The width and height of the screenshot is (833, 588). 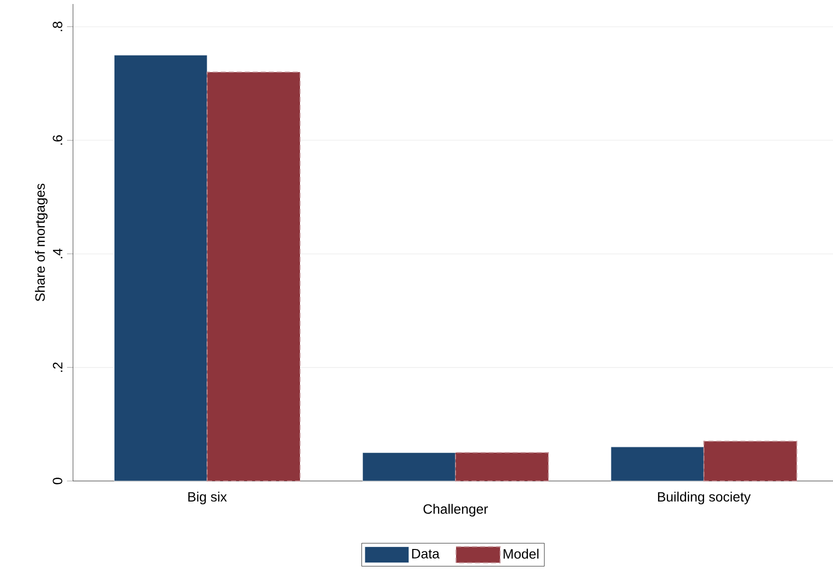 I want to click on y-tick-label: .8, so click(x=57, y=27).